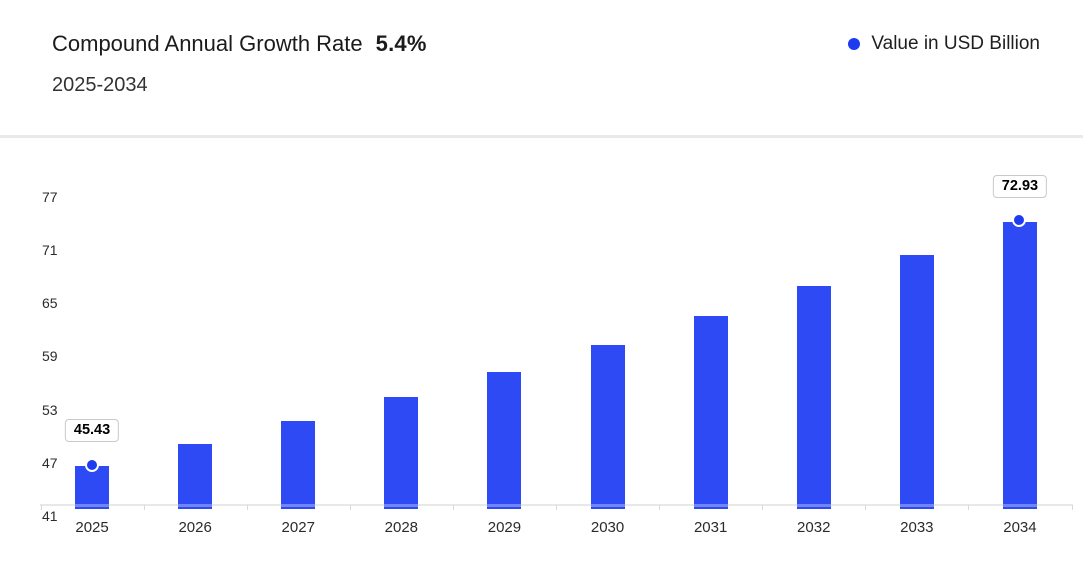 This screenshot has height=567, width=1083. I want to click on x-axis-label-2029: 2029, so click(504, 527).